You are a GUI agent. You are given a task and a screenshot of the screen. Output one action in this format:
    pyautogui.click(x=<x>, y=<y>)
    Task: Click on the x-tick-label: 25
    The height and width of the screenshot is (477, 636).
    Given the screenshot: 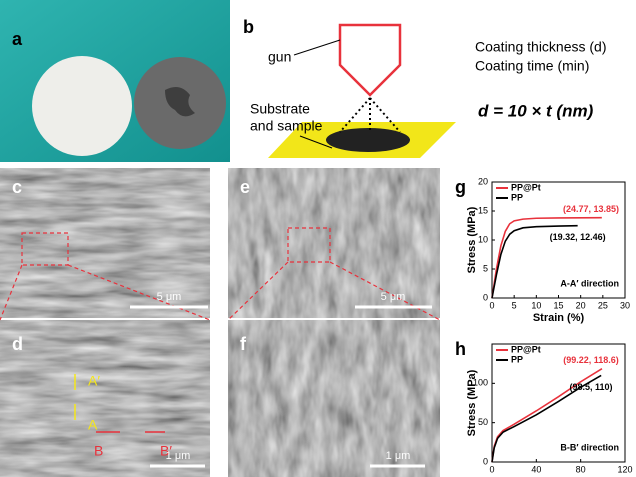 What is the action you would take?
    pyautogui.click(x=603, y=305)
    